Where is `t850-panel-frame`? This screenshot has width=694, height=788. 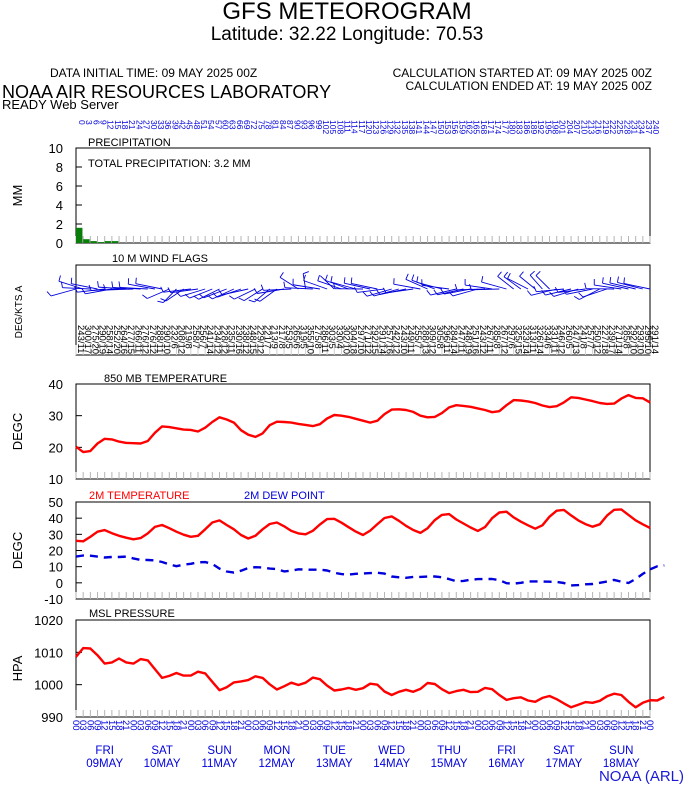
t850-panel-frame is located at coordinates (363, 431).